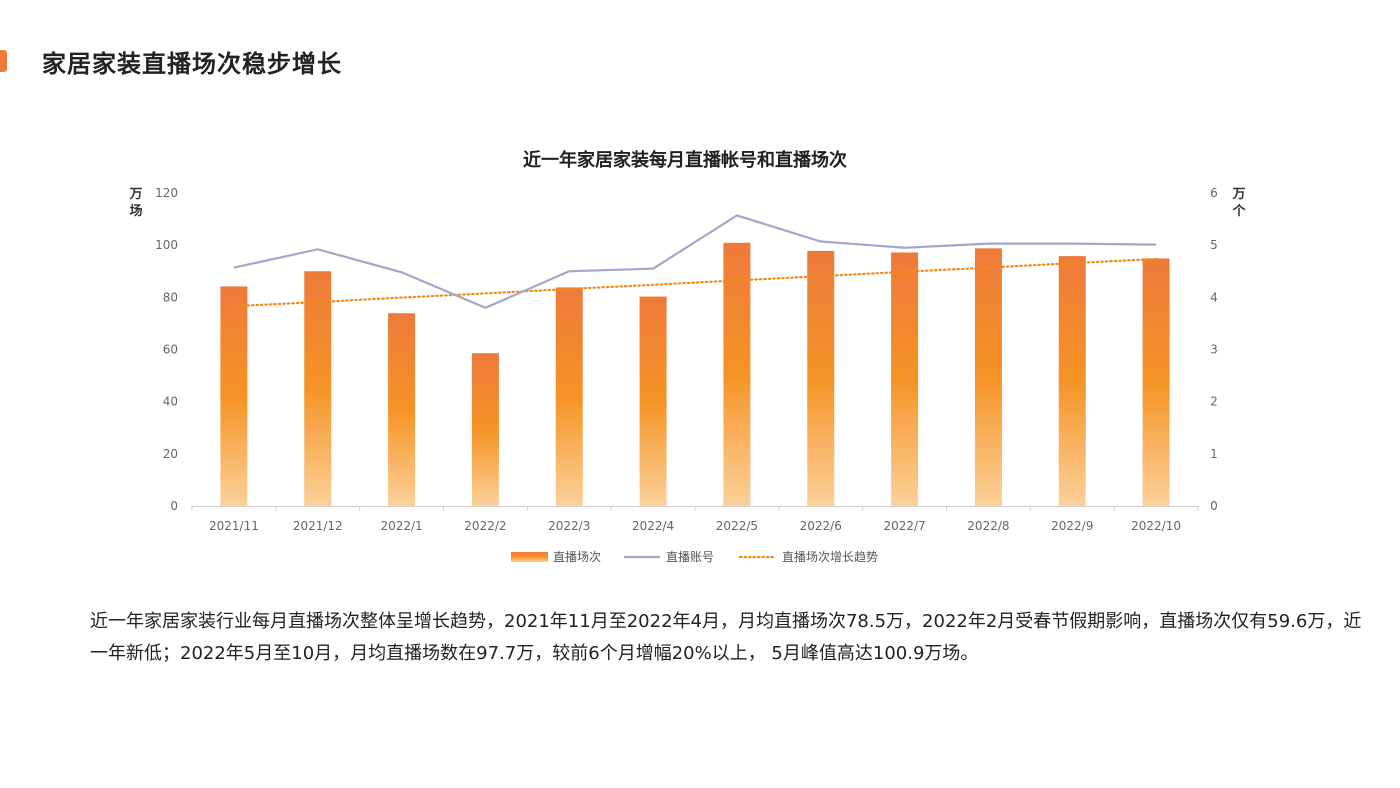 The image size is (1400, 788). Describe the element at coordinates (1156, 382) in the screenshot. I see `bar-2022/10` at that location.